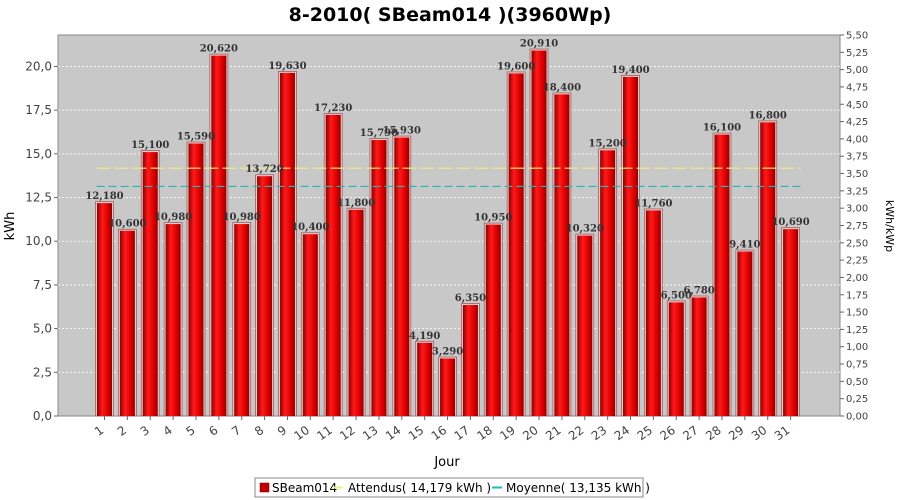  I want to click on x-tick-label: 19, so click(507, 433).